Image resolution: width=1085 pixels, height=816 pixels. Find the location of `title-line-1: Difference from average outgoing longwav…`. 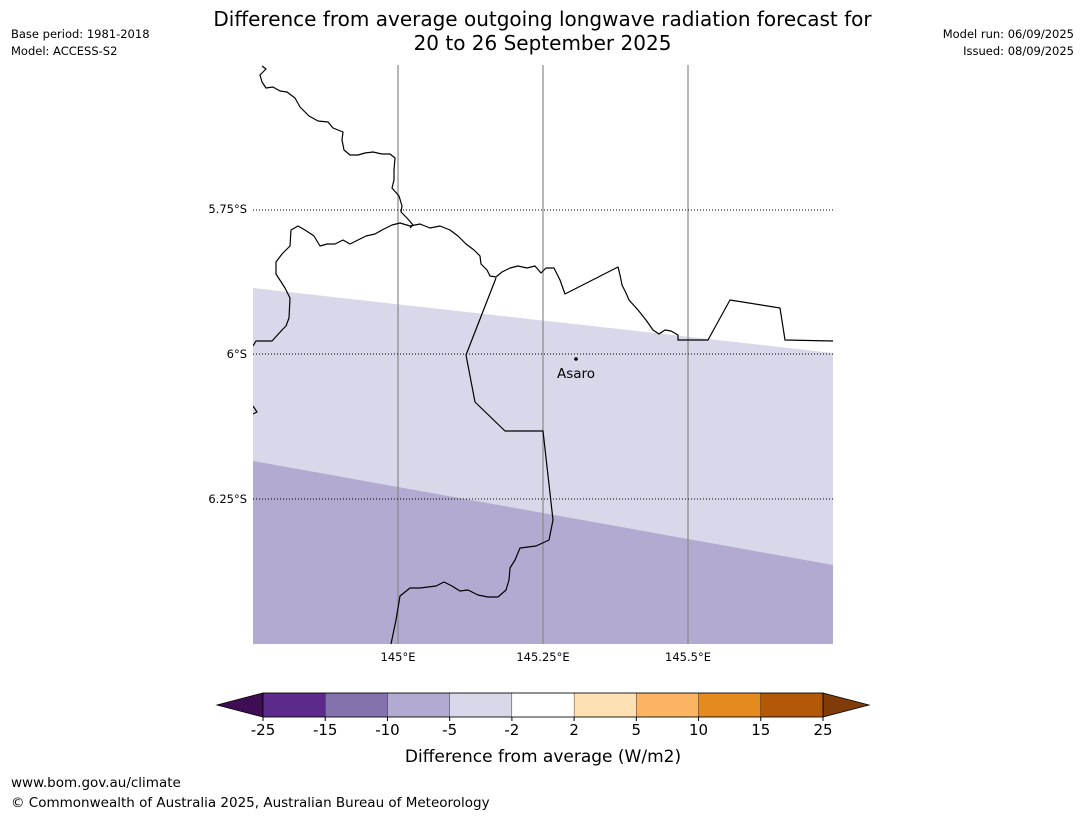

title-line-1: Difference from average outgoing longwav… is located at coordinates (542, 19).